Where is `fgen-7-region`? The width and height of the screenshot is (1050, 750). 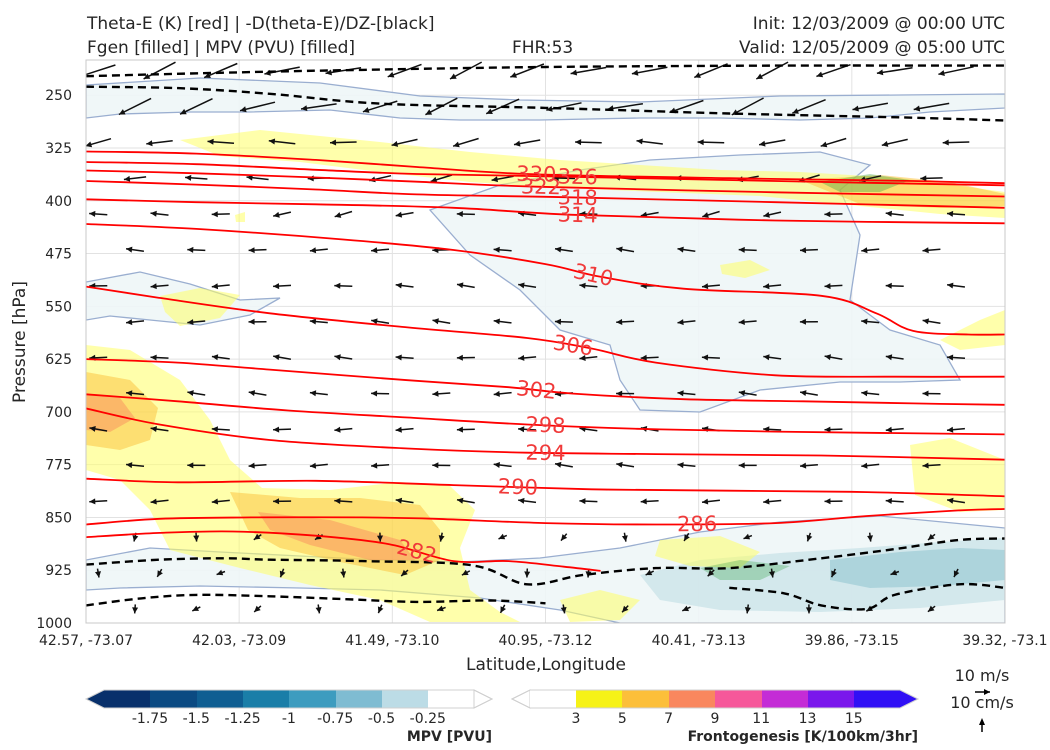 fgen-7-region is located at coordinates (336, 536).